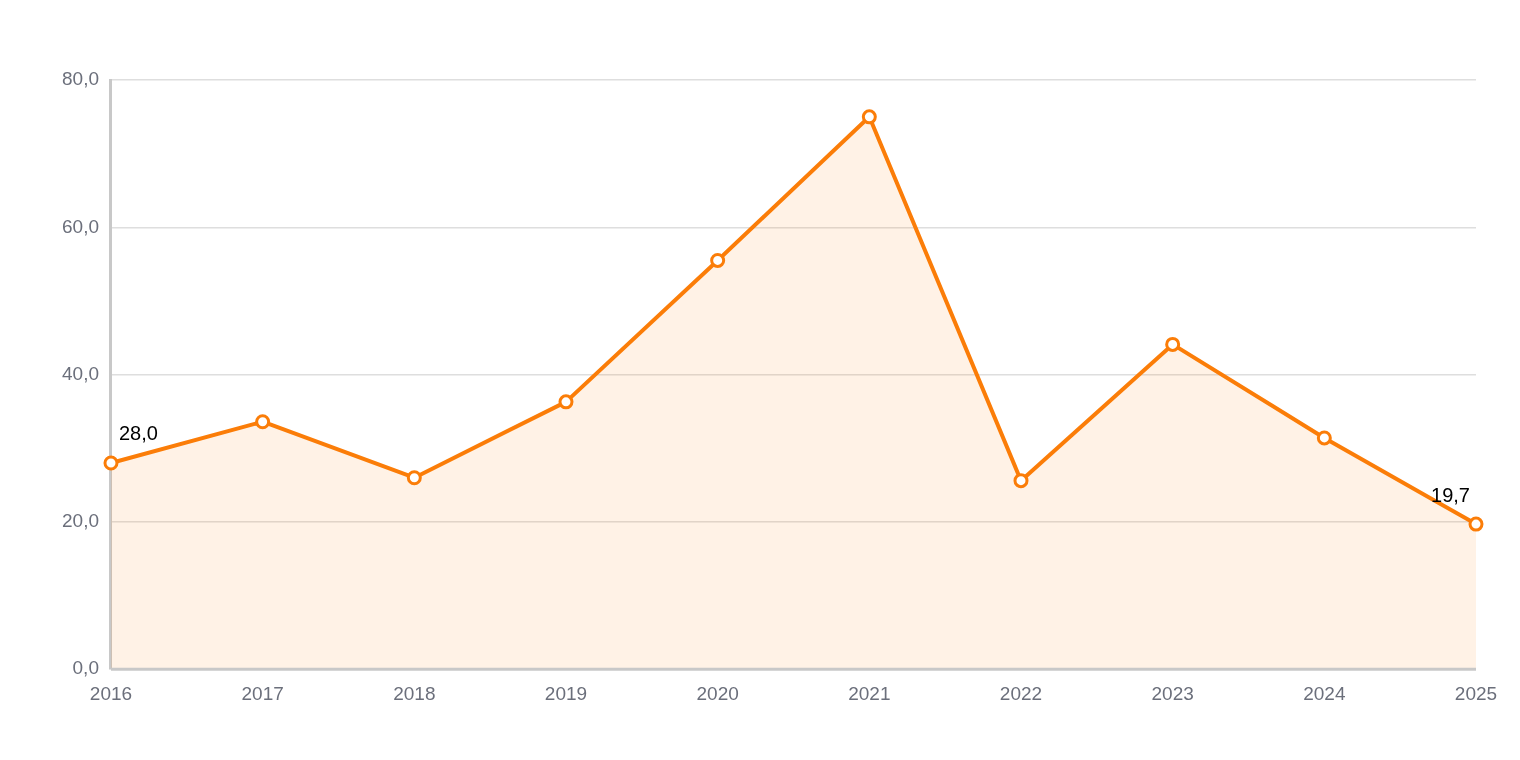 Image resolution: width=1520 pixels, height=760 pixels. I want to click on x-tick-label: 2022, so click(1021, 693).